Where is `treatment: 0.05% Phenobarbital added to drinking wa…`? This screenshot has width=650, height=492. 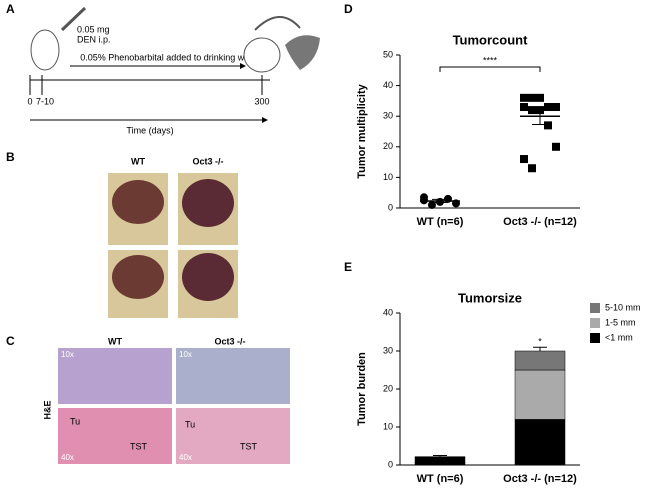 treatment: 0.05% Phenobarbital added to drinking wa… is located at coordinates (170, 57).